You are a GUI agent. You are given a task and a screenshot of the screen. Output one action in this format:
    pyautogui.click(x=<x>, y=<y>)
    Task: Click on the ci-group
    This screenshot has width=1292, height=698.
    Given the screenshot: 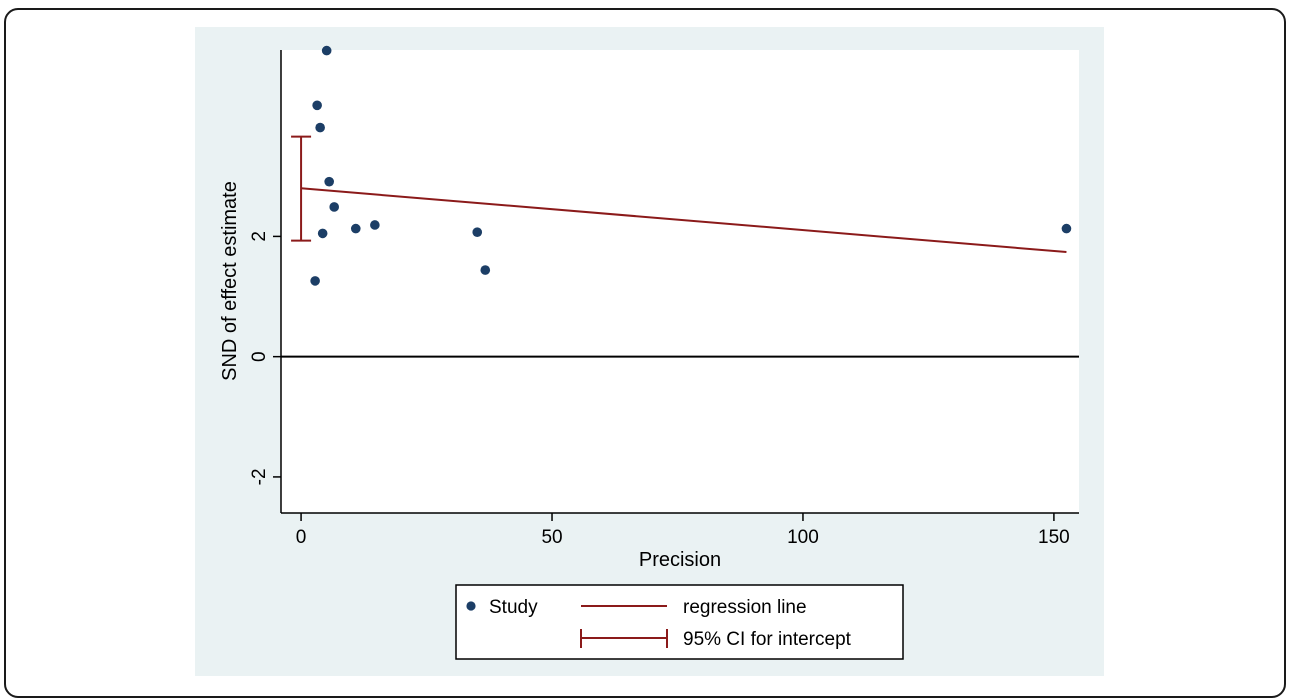 What is the action you would take?
    pyautogui.click(x=301, y=188)
    